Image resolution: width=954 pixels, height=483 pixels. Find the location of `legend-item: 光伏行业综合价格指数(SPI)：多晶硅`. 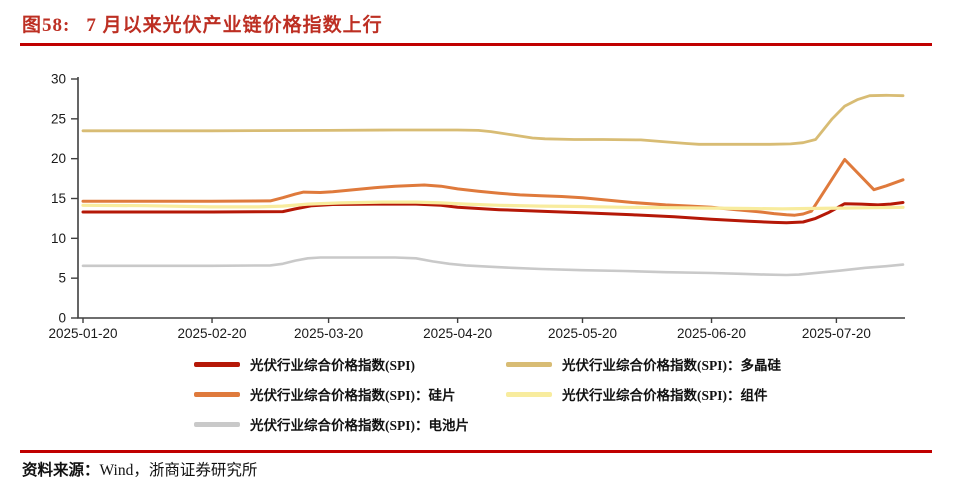

legend-item: 光伏行业综合价格指数(SPI)：多晶硅 is located at coordinates (662, 364).